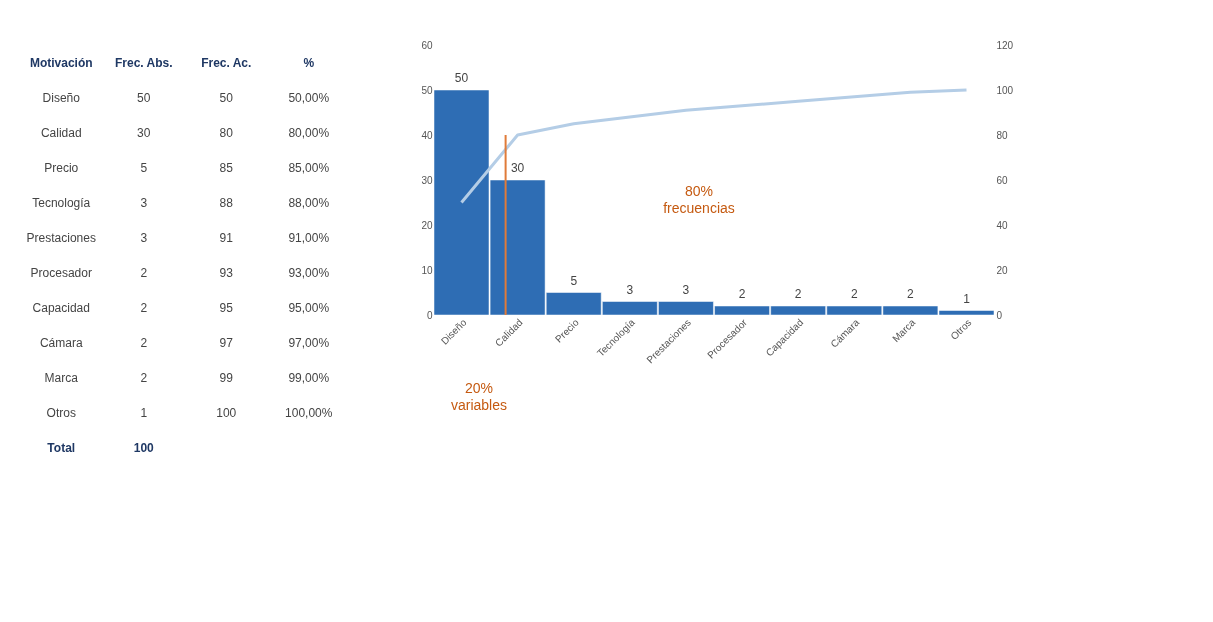 Image resolution: width=1213 pixels, height=622 pixels. Describe the element at coordinates (427, 180) in the screenshot. I see `y-tick-label: 30` at that location.